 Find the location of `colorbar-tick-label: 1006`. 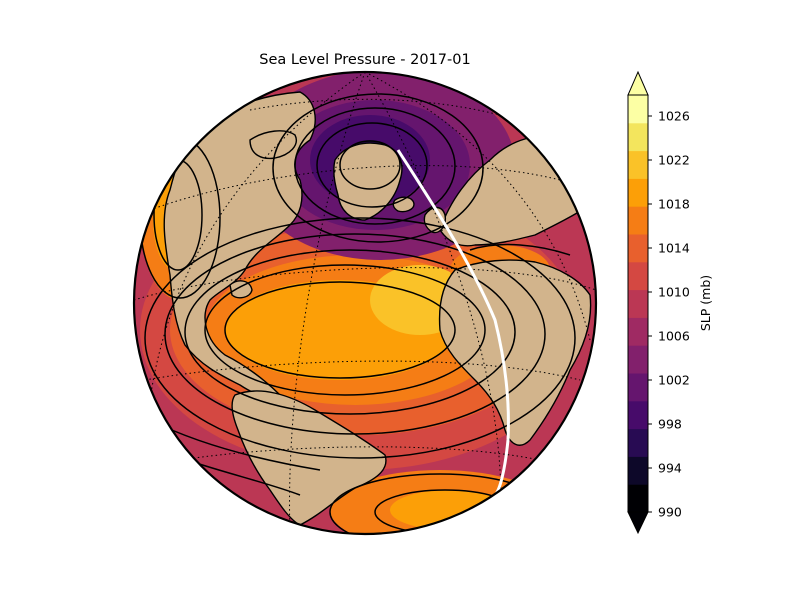

colorbar-tick-label: 1006 is located at coordinates (674, 336).